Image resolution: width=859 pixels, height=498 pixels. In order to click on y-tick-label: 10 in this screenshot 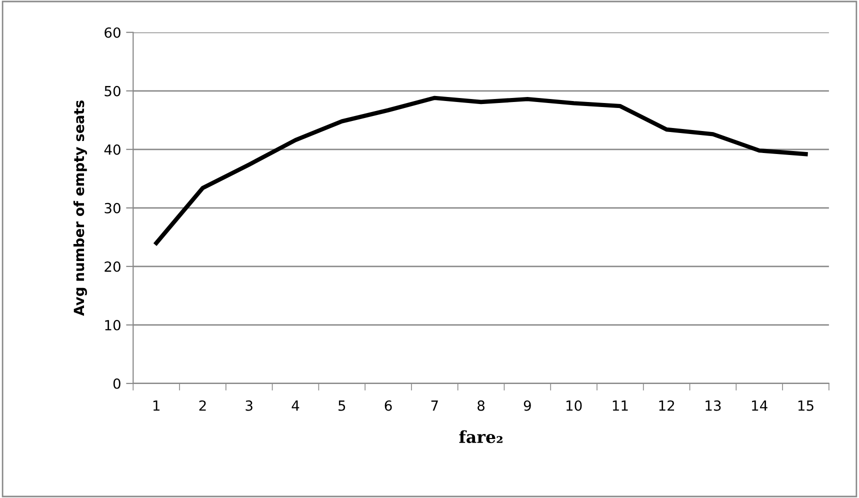, I will do `click(112, 325)`.